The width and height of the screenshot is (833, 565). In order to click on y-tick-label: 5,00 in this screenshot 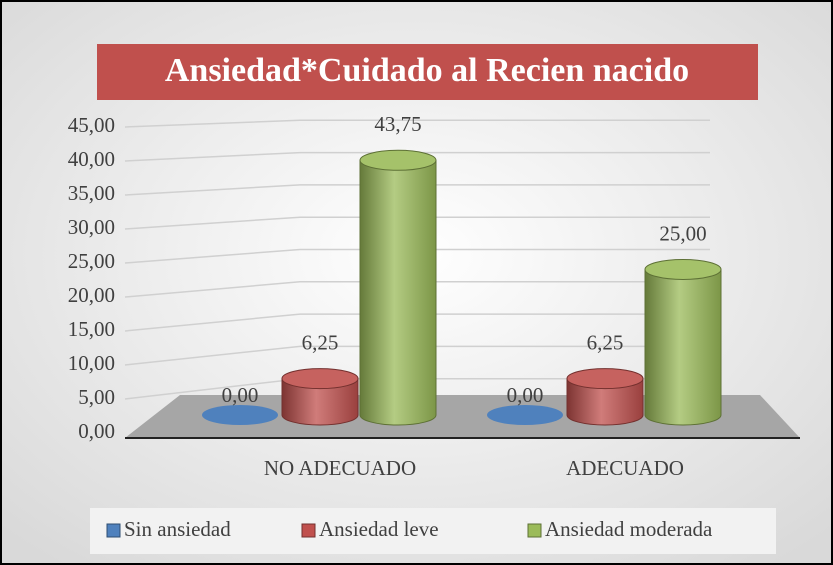, I will do `click(96, 397)`.